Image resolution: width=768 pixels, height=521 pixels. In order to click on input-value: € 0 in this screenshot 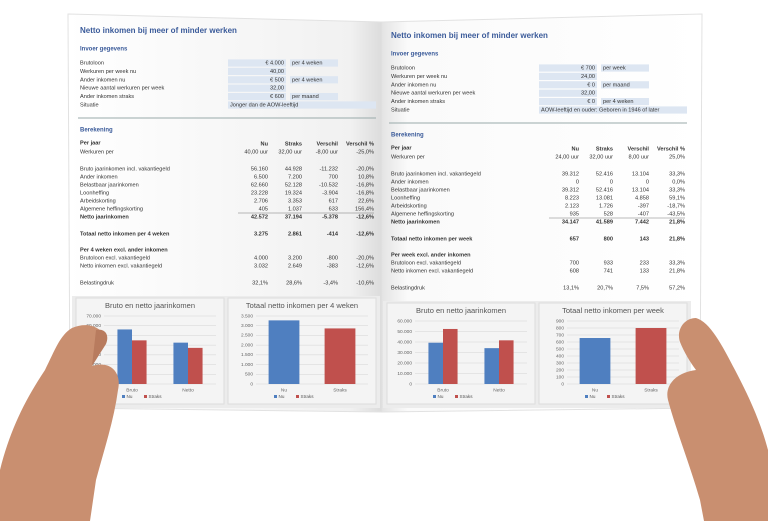, I will do `click(591, 102)`.